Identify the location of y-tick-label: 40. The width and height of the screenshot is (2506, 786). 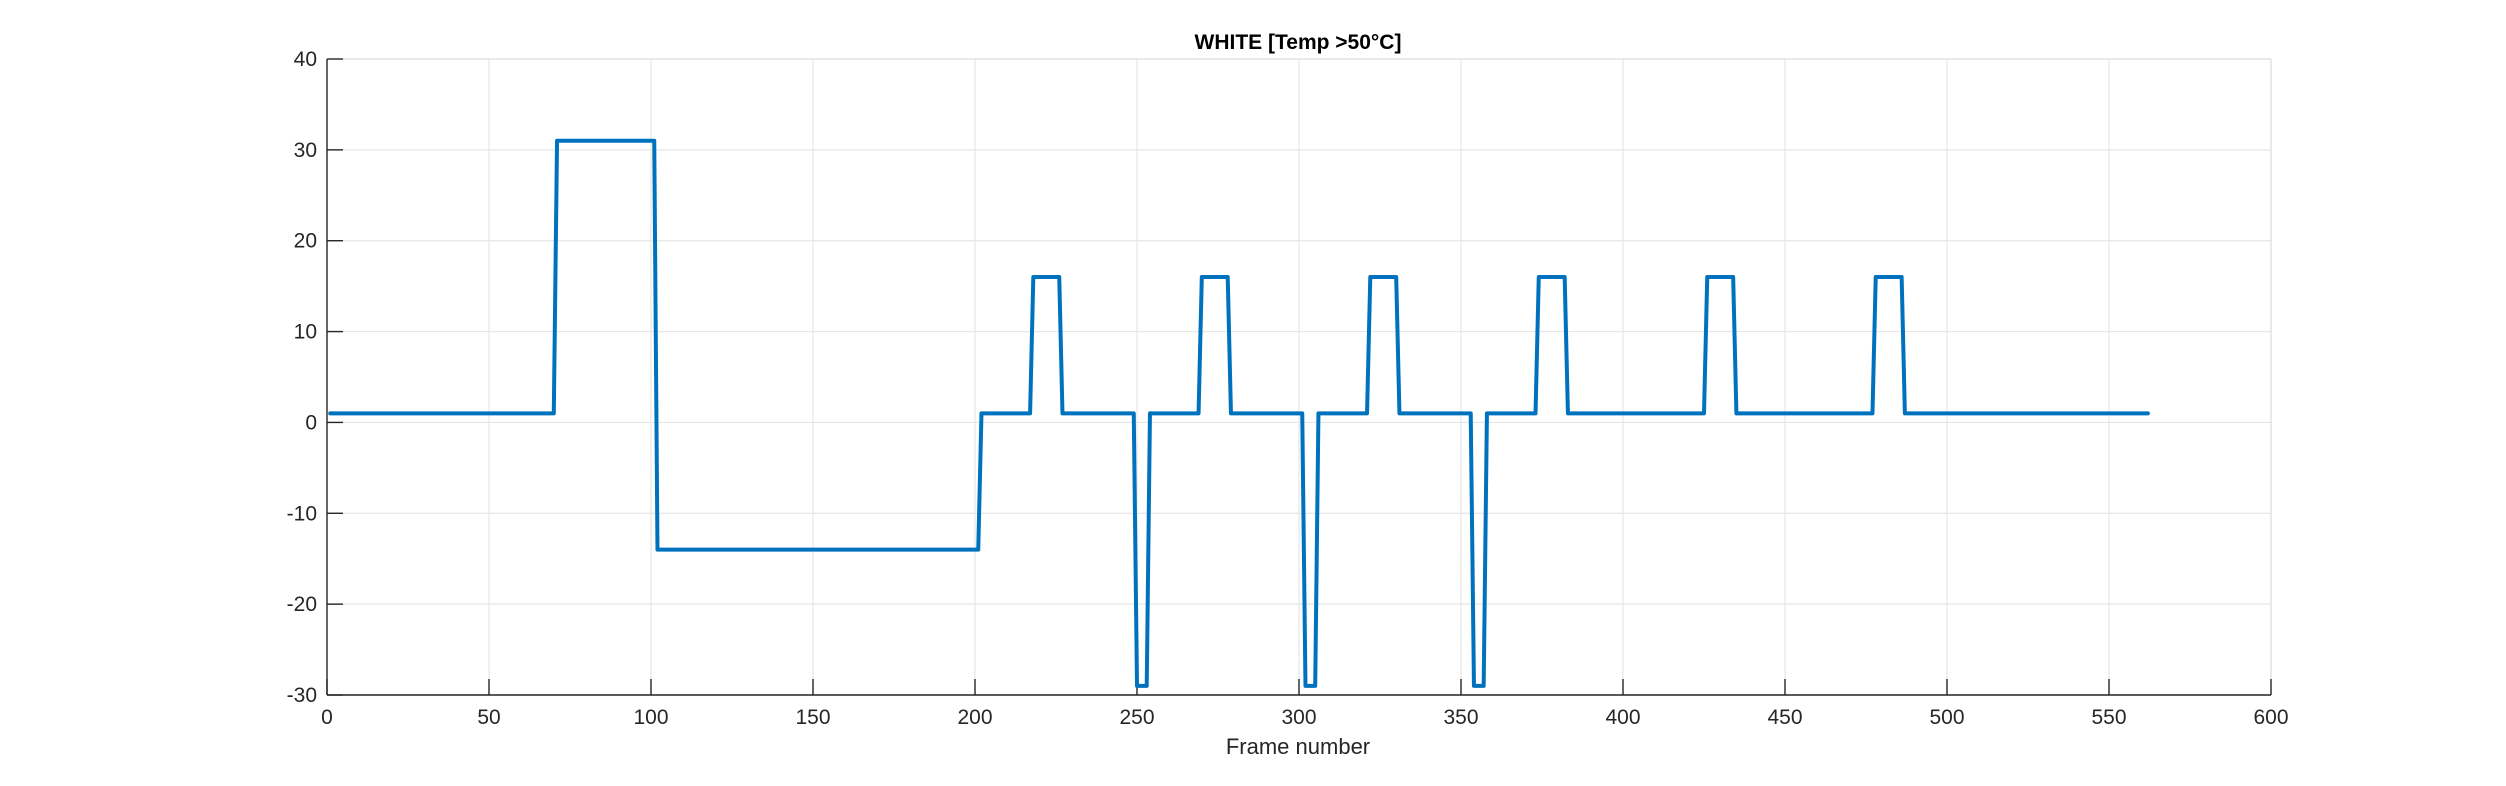
(305, 59).